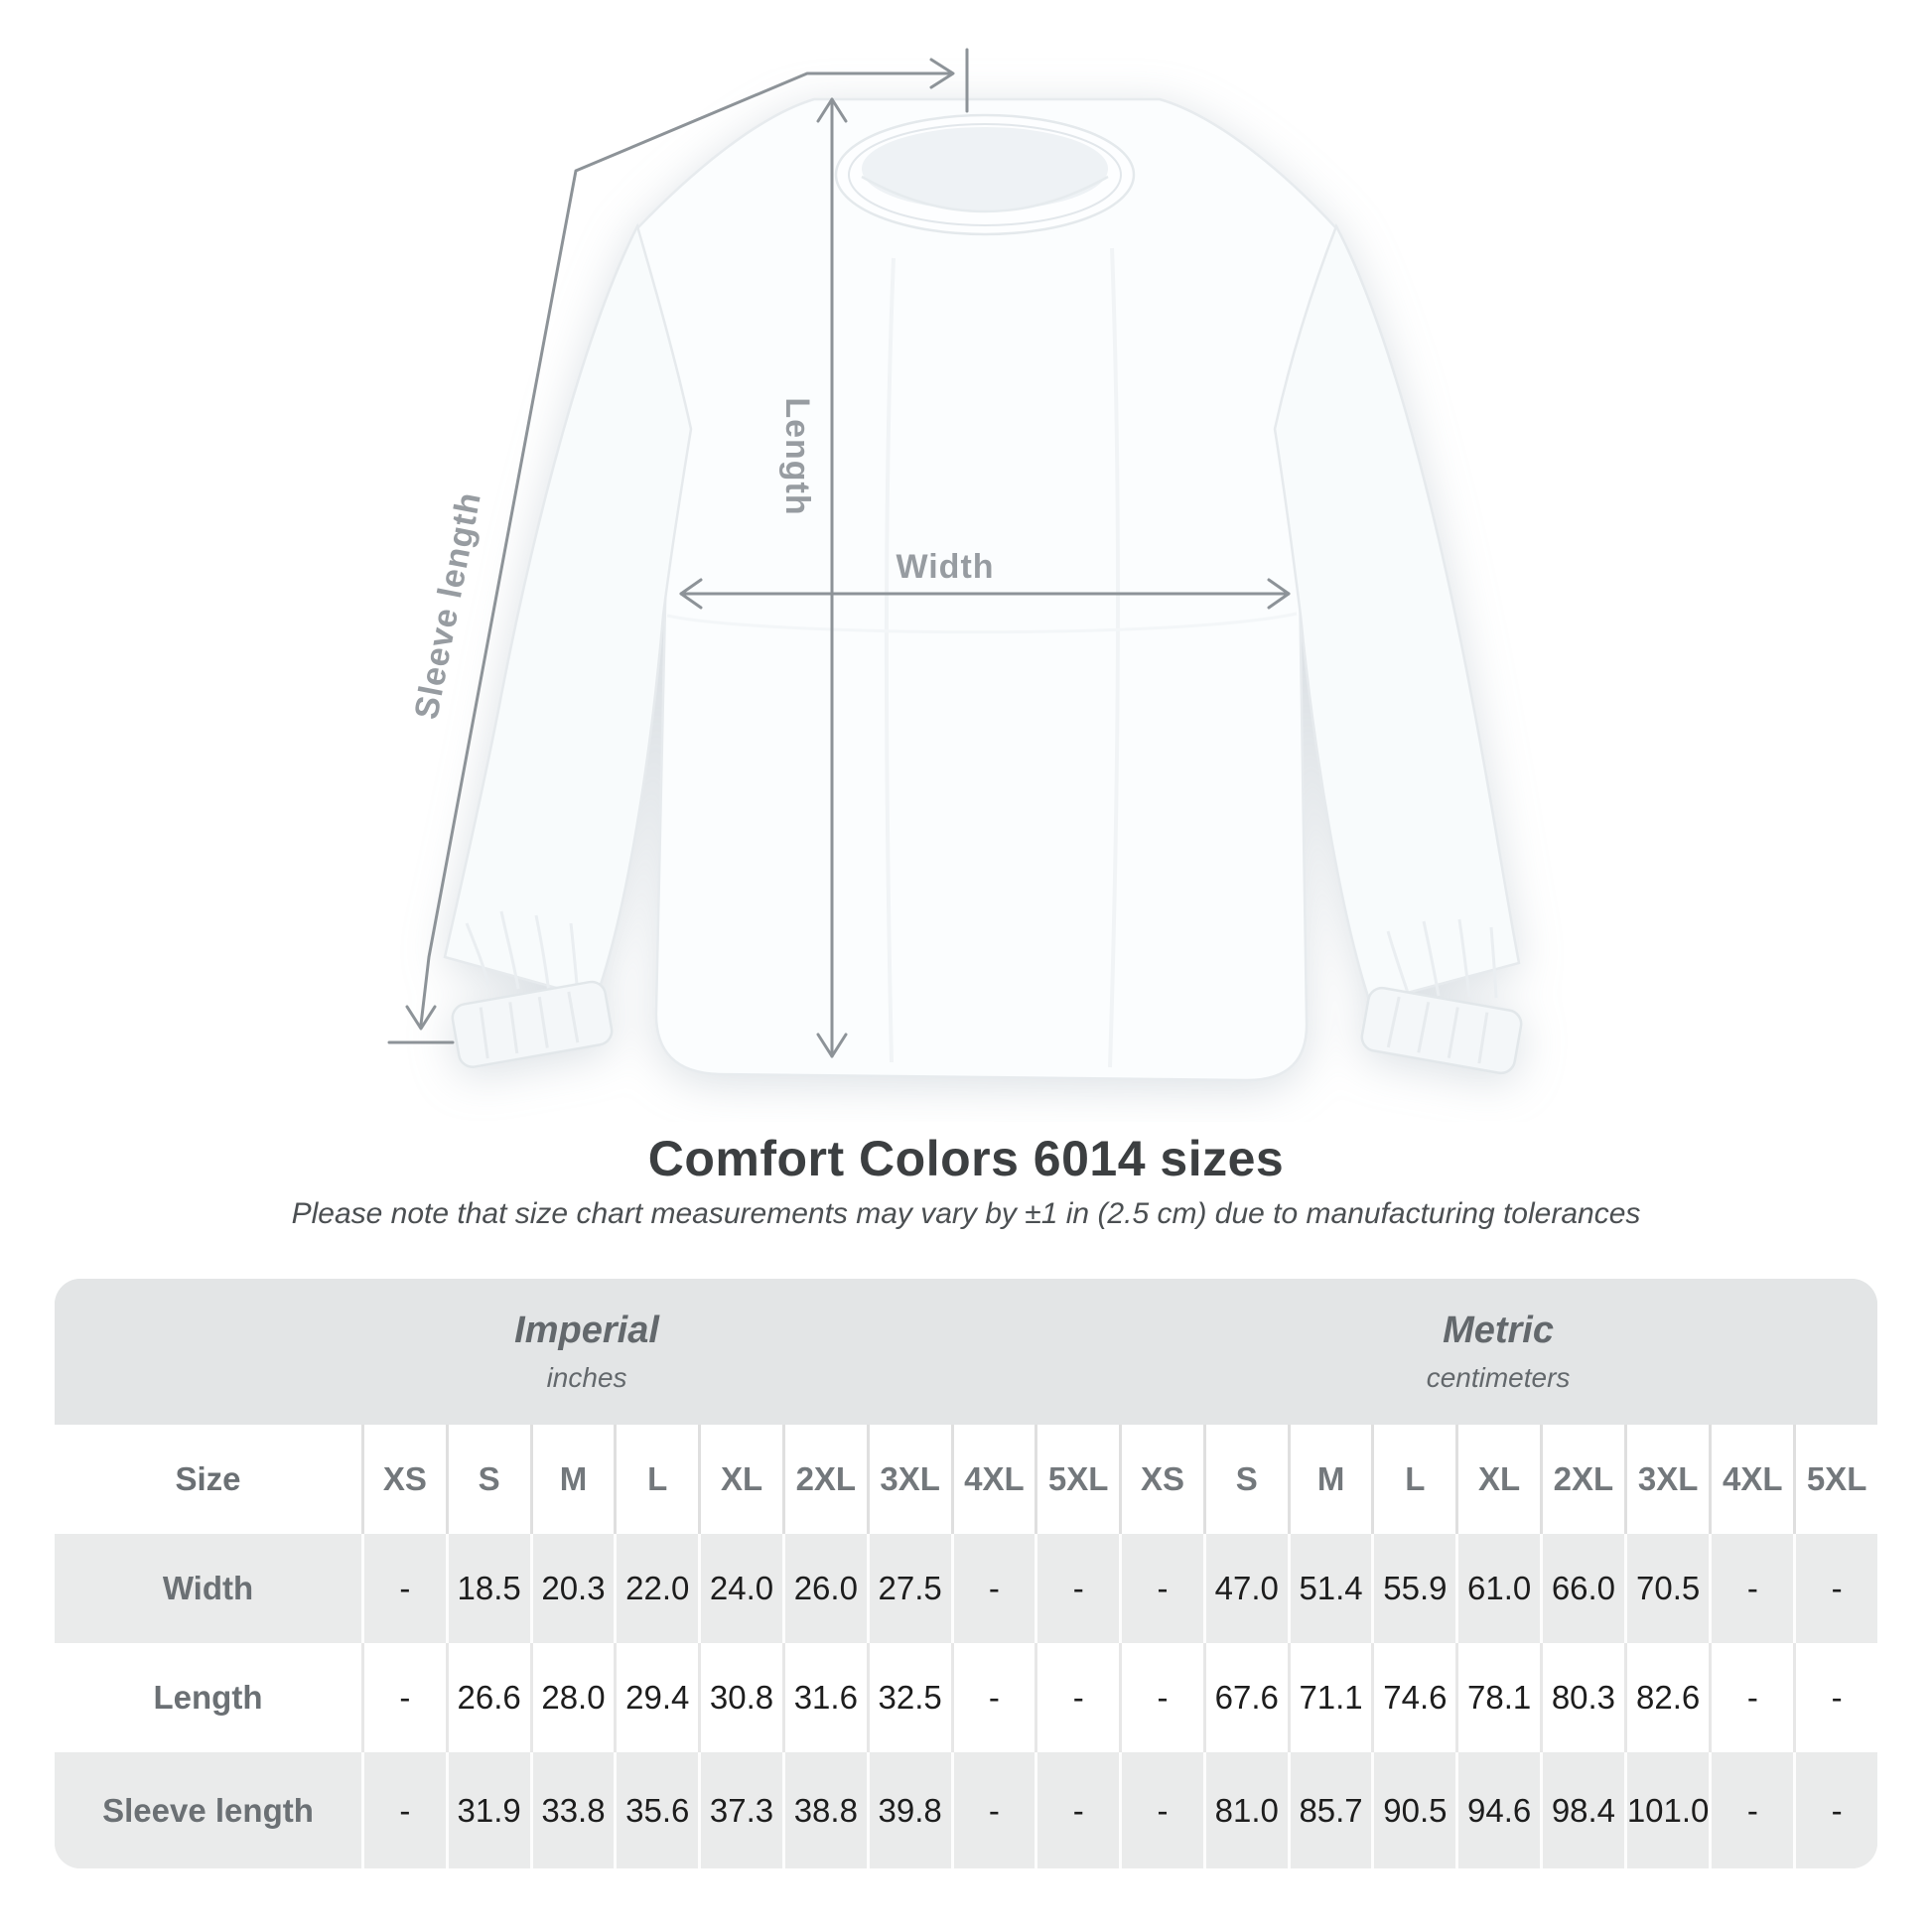 This screenshot has width=1932, height=1932. Describe the element at coordinates (488, 1810) in the screenshot. I see `data-cell: 31.9` at that location.